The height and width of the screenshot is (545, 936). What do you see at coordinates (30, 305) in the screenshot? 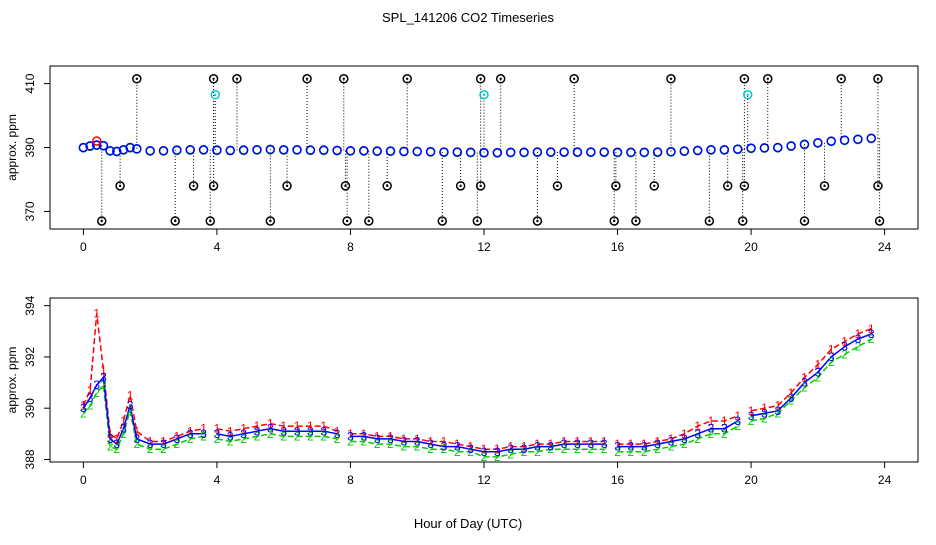
I see `y-tick-label: 394` at bounding box center [30, 305].